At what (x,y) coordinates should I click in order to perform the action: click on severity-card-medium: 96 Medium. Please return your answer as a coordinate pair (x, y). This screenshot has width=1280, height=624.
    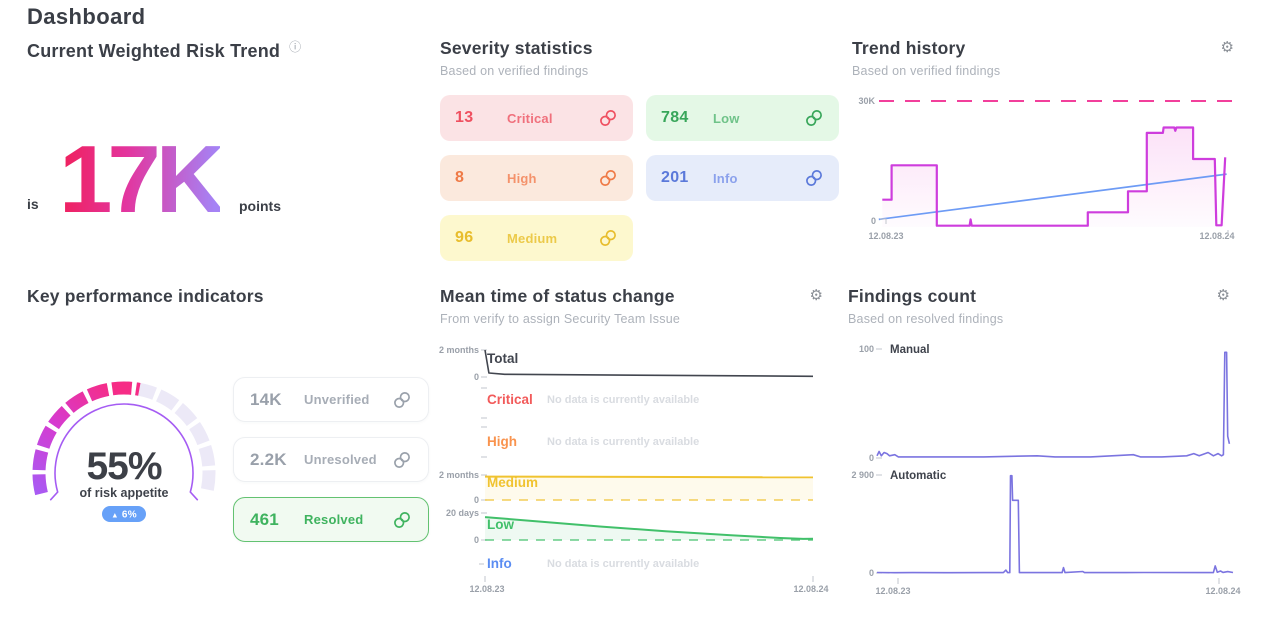
    Looking at the image, I should click on (536, 238).